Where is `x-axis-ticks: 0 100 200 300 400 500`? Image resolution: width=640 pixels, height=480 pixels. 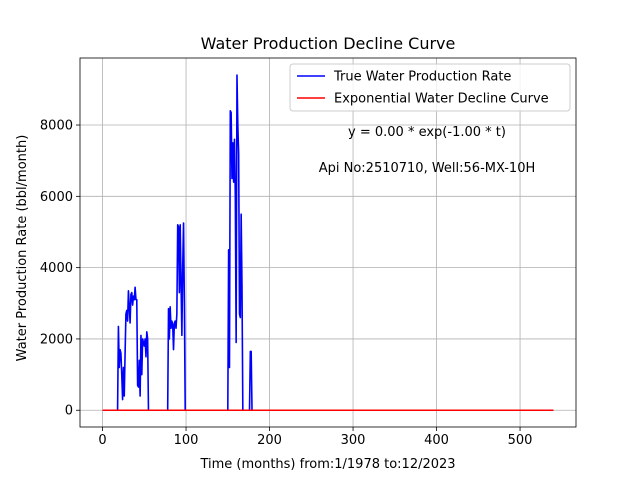
x-axis-ticks: 0 100 200 300 400 500 is located at coordinates (315, 437).